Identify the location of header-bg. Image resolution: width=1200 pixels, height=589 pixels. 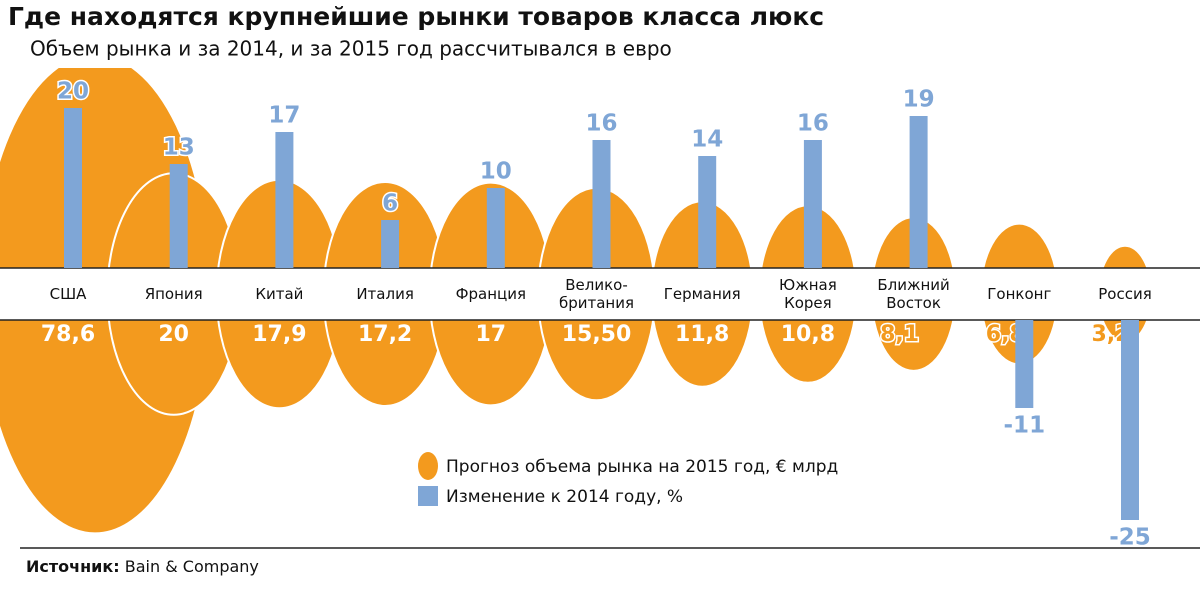
(600, 34).